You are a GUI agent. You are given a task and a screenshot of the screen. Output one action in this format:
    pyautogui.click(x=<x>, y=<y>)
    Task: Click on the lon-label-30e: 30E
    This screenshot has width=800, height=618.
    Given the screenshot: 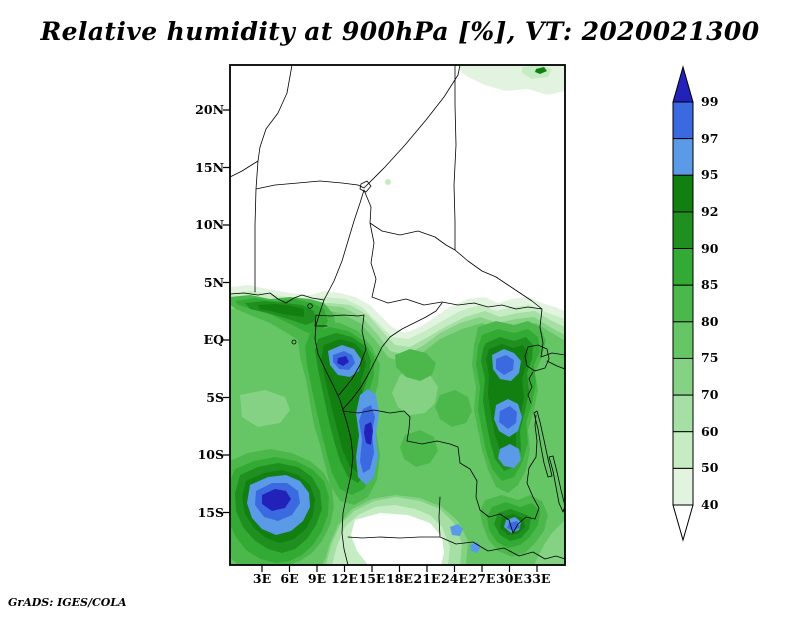 What is the action you would take?
    pyautogui.click(x=509, y=578)
    